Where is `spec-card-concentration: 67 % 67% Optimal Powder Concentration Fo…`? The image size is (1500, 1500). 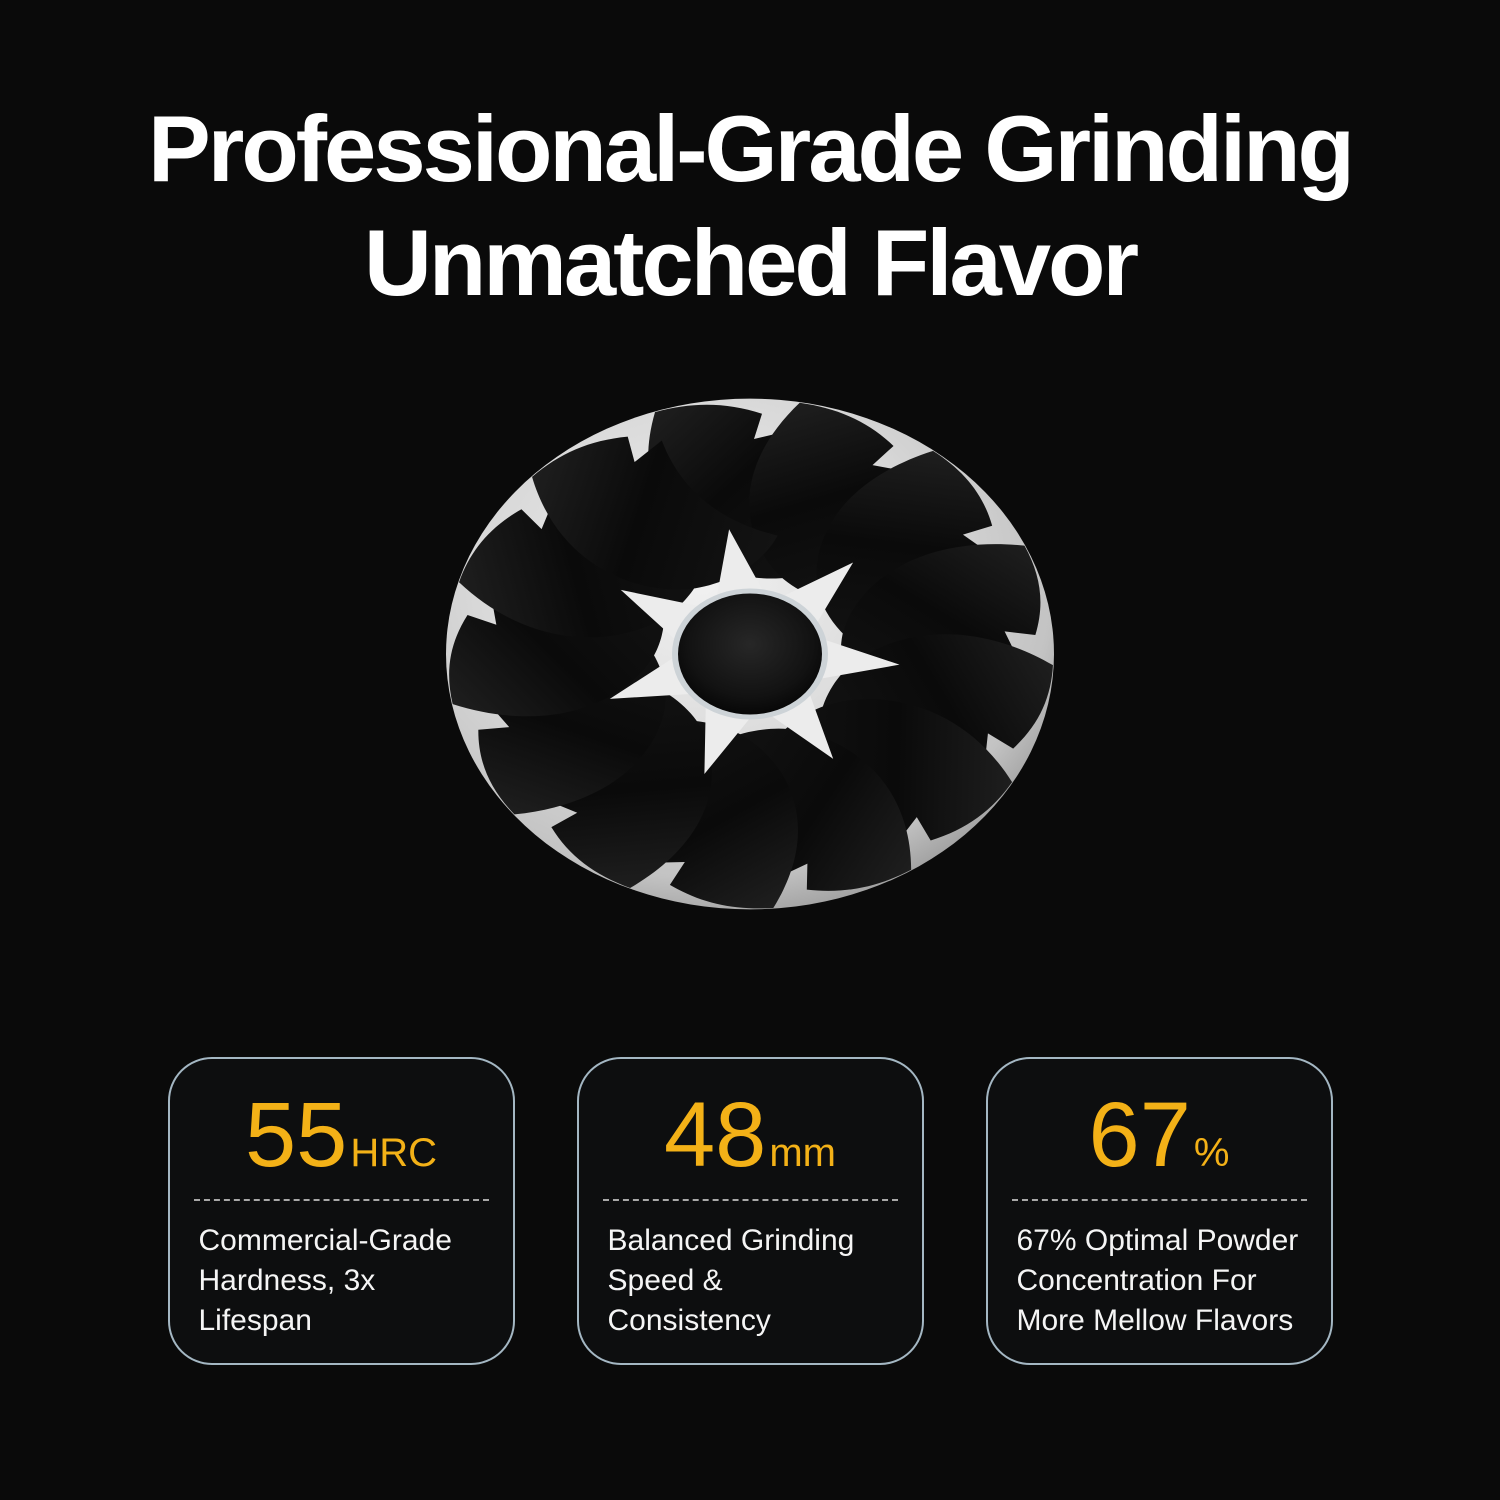
spec-card-concentration: 67 % 67% Optimal Powder Concentration Fo… is located at coordinates (1159, 1211).